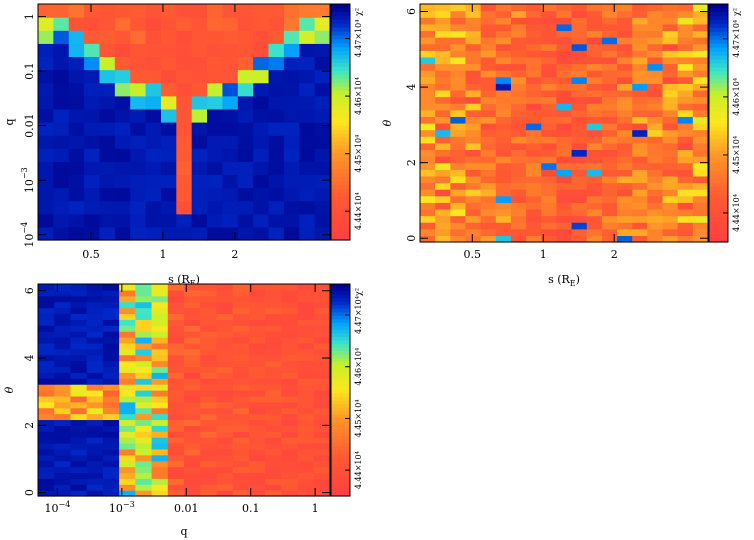 The height and width of the screenshot is (540, 754). What do you see at coordinates (29, 16) in the screenshot?
I see `y-tick-label: 1` at bounding box center [29, 16].